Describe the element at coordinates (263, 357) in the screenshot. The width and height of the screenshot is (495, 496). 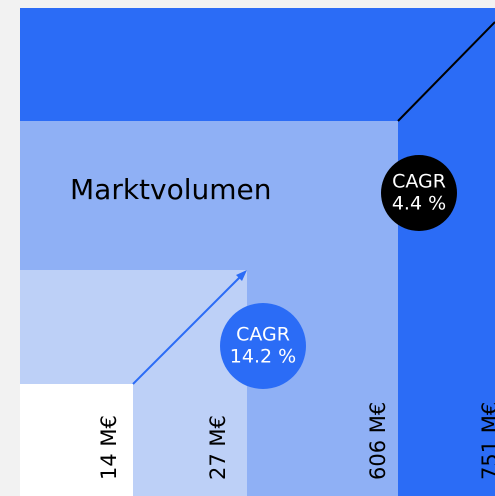
I see `cagr-value: 14.2 %` at that location.